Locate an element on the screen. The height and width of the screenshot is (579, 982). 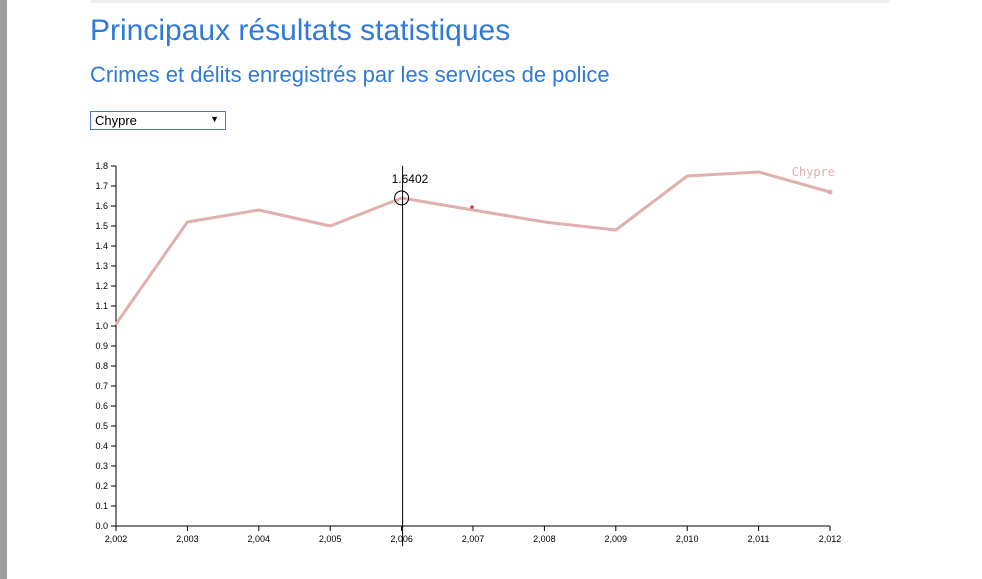
triangle-down-icon: ▼ is located at coordinates (214, 119).